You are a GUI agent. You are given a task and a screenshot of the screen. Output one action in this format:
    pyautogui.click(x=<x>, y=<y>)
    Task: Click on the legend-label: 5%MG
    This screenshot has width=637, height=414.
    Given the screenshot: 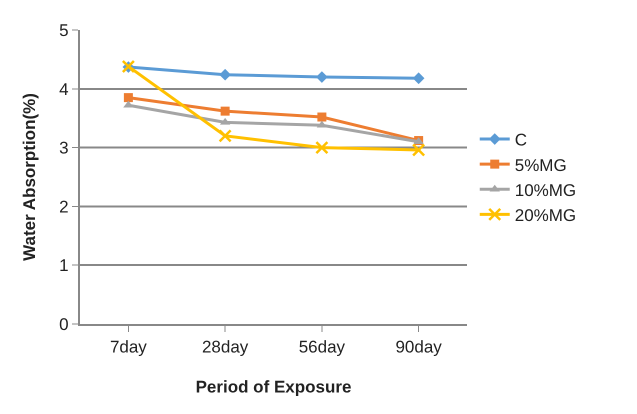 What is the action you would take?
    pyautogui.click(x=540, y=165)
    